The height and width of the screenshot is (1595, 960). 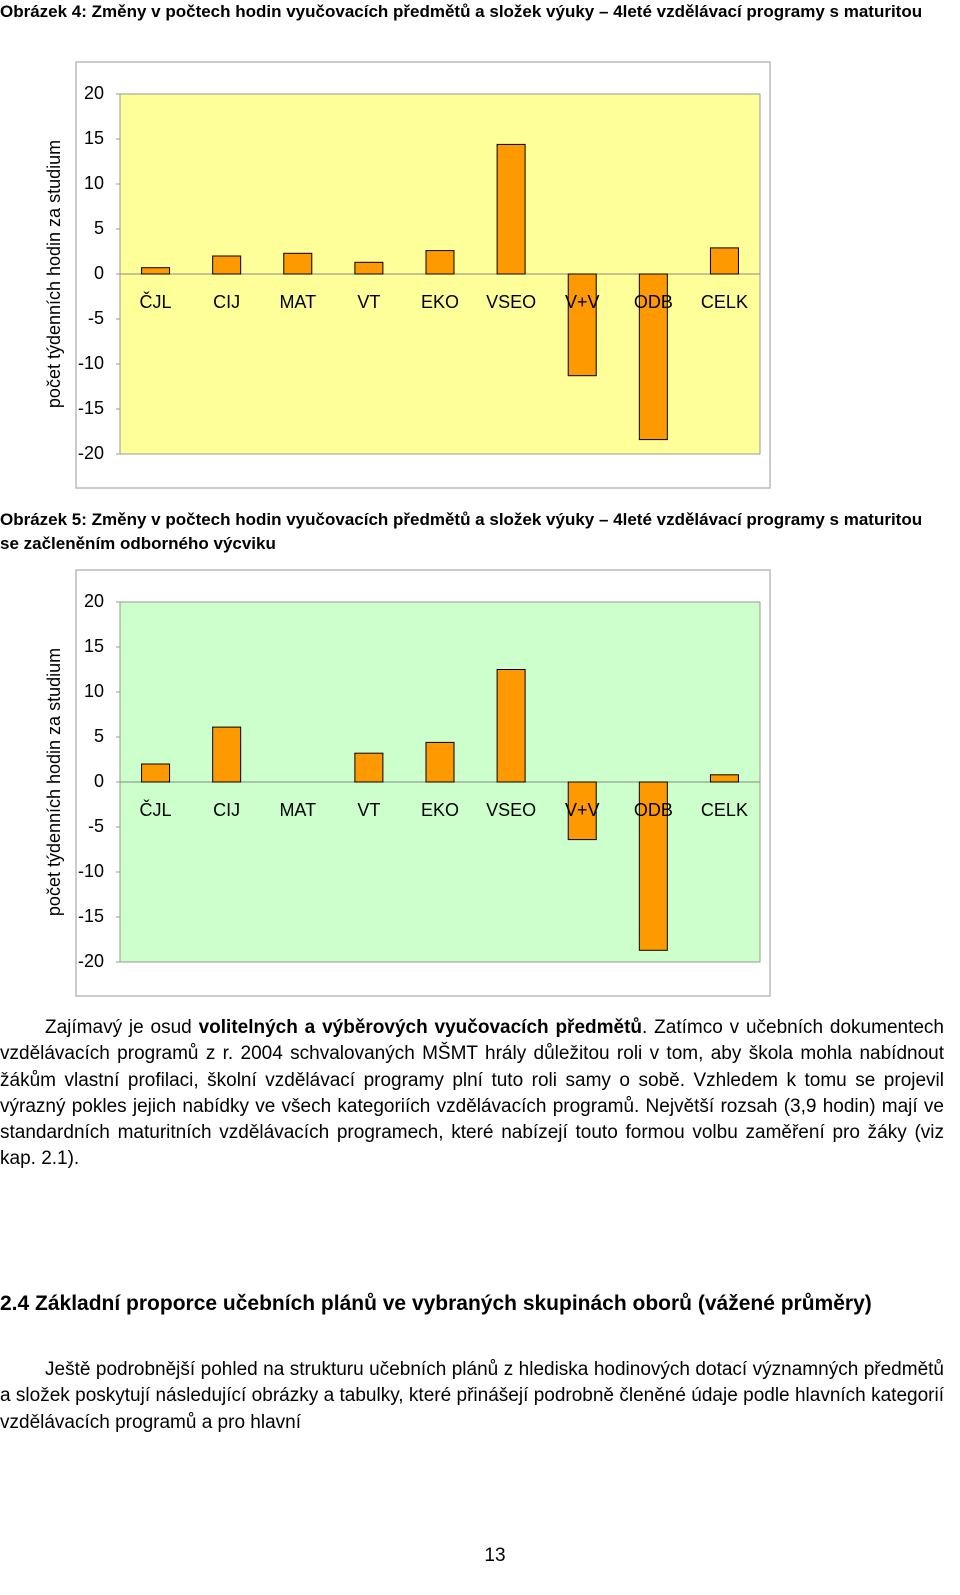 What do you see at coordinates (495, 1555) in the screenshot?
I see `page-number: 13` at bounding box center [495, 1555].